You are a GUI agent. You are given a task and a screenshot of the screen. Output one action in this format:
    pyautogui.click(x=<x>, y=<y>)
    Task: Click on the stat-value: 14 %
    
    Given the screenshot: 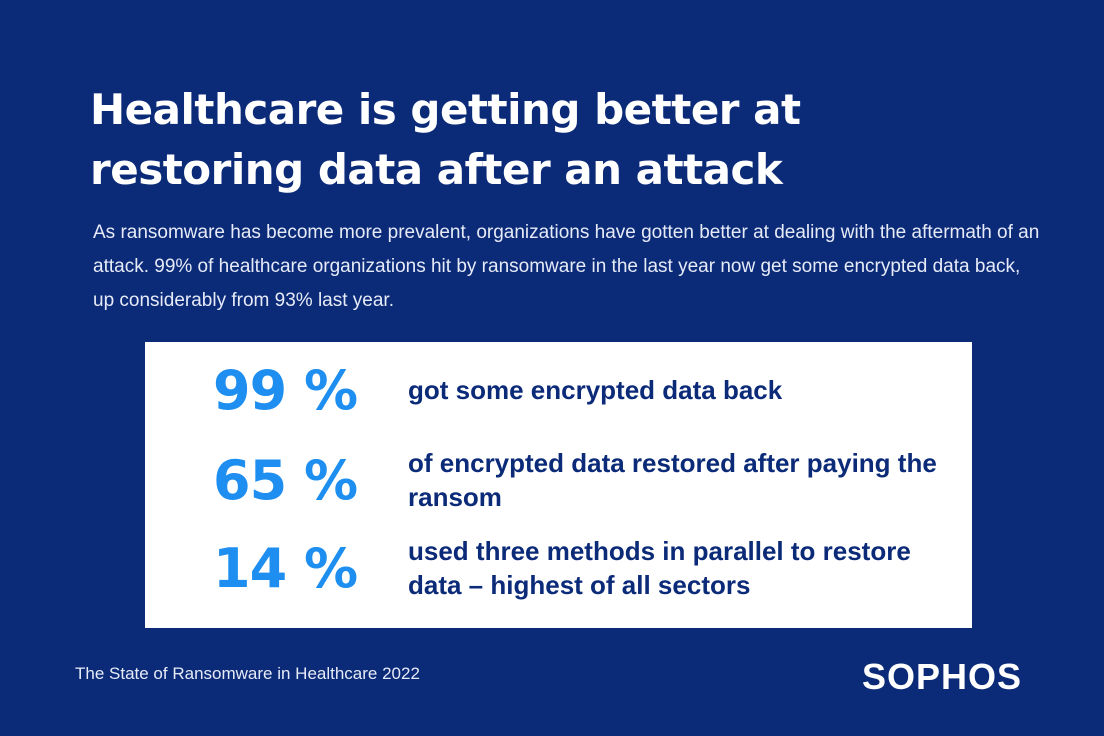 What is the action you would take?
    pyautogui.click(x=285, y=568)
    